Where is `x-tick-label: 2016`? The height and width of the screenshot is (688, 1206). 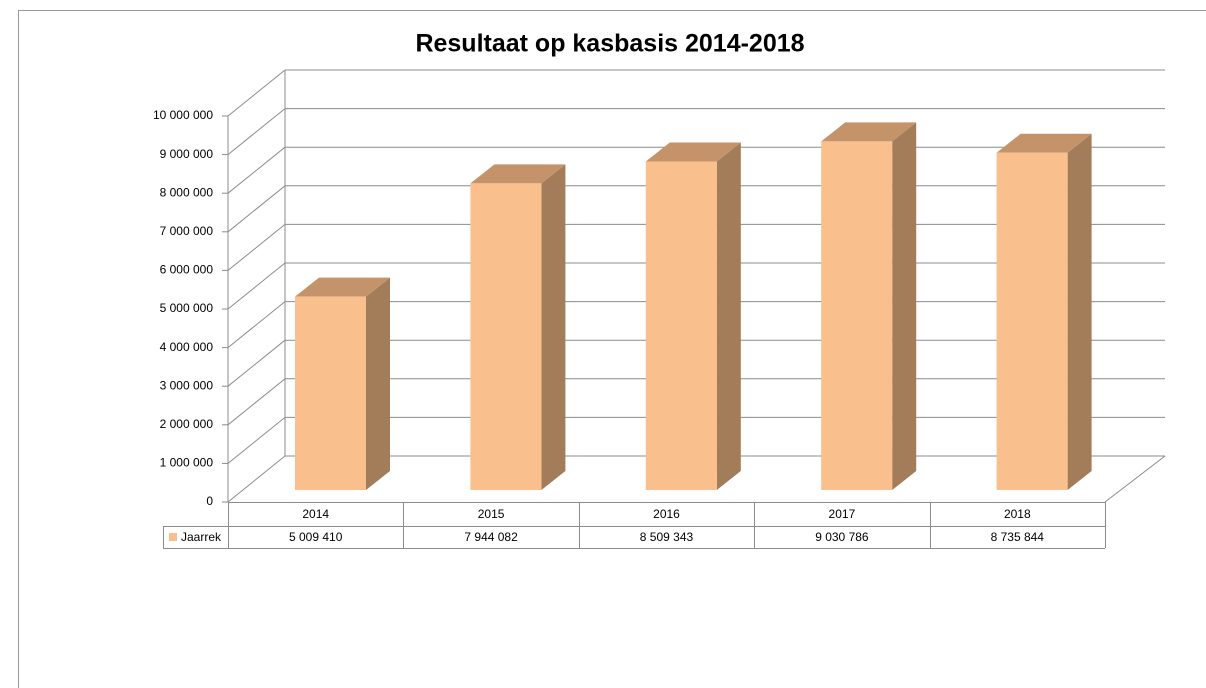
x-tick-label: 2016 is located at coordinates (666, 514).